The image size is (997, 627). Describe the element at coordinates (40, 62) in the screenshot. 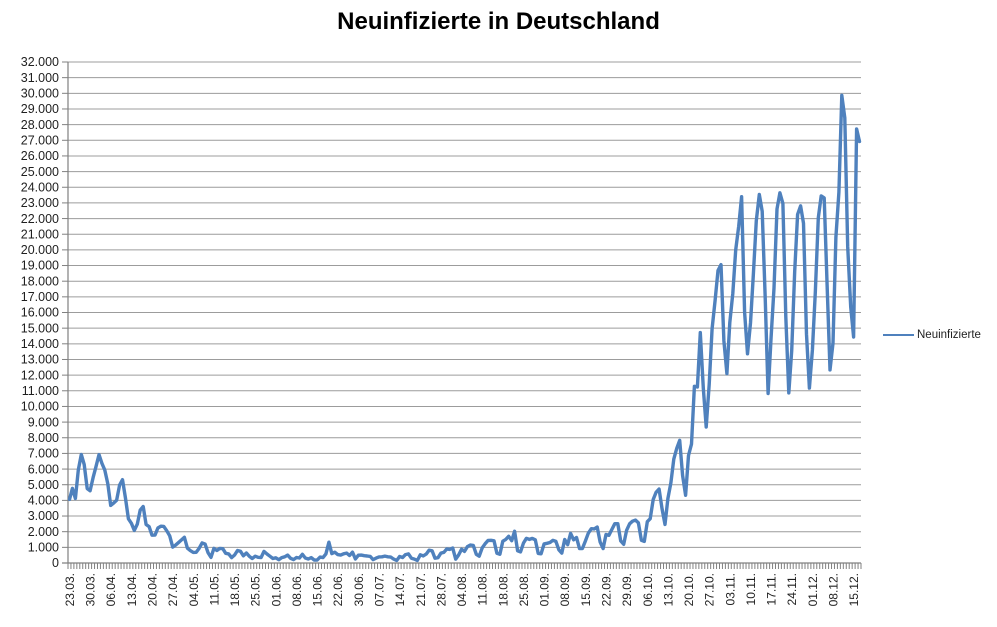

I see `y-tick-label: 32.000` at that location.